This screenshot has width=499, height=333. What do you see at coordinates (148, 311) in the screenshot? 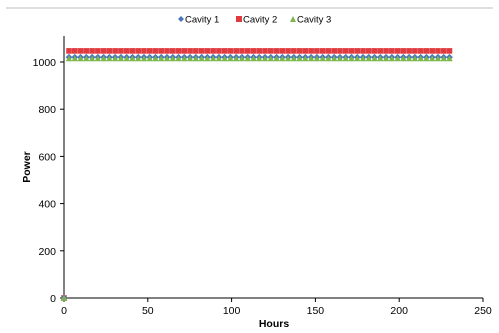
I see `x-tick-label: 50` at bounding box center [148, 311].